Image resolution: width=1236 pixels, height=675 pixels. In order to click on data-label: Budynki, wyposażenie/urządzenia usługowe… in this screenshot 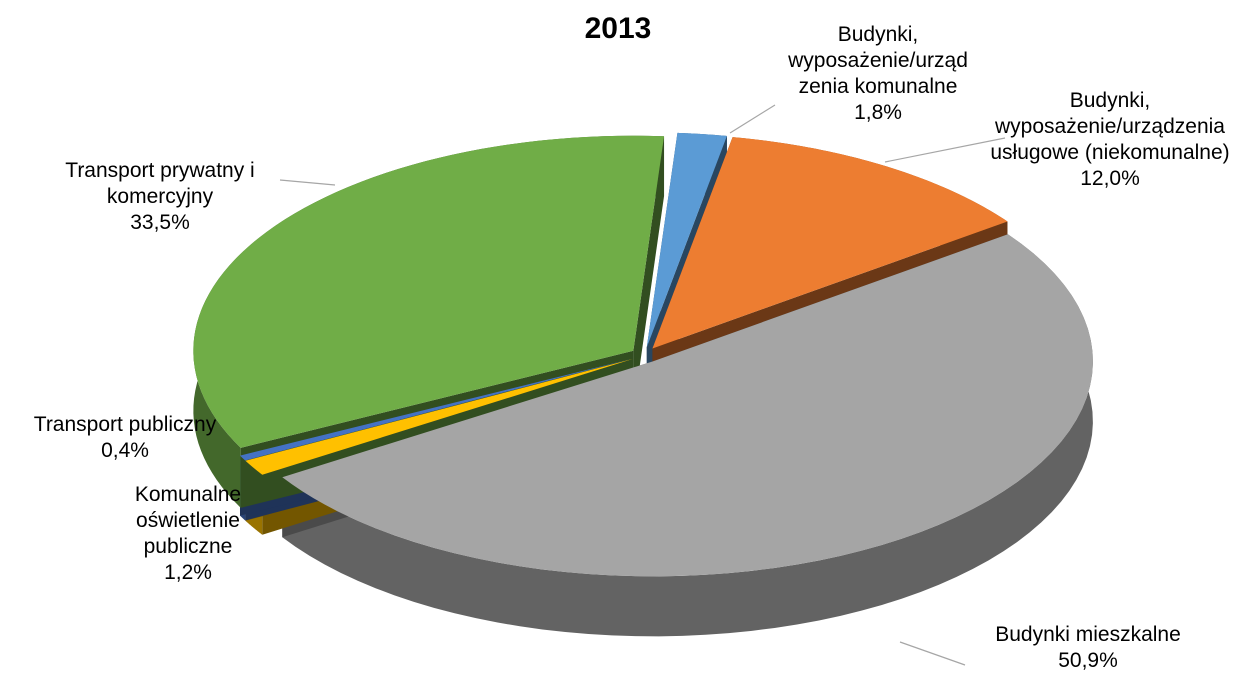, I will do `click(1110, 126)`.